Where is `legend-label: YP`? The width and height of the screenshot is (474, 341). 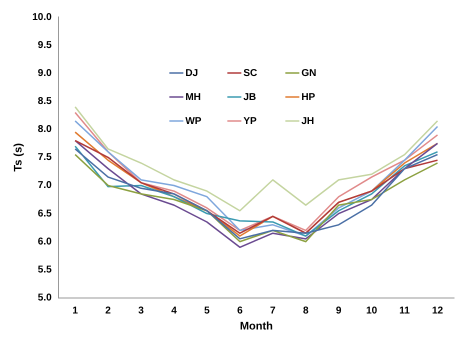
legend-label: YP is located at coordinates (250, 121).